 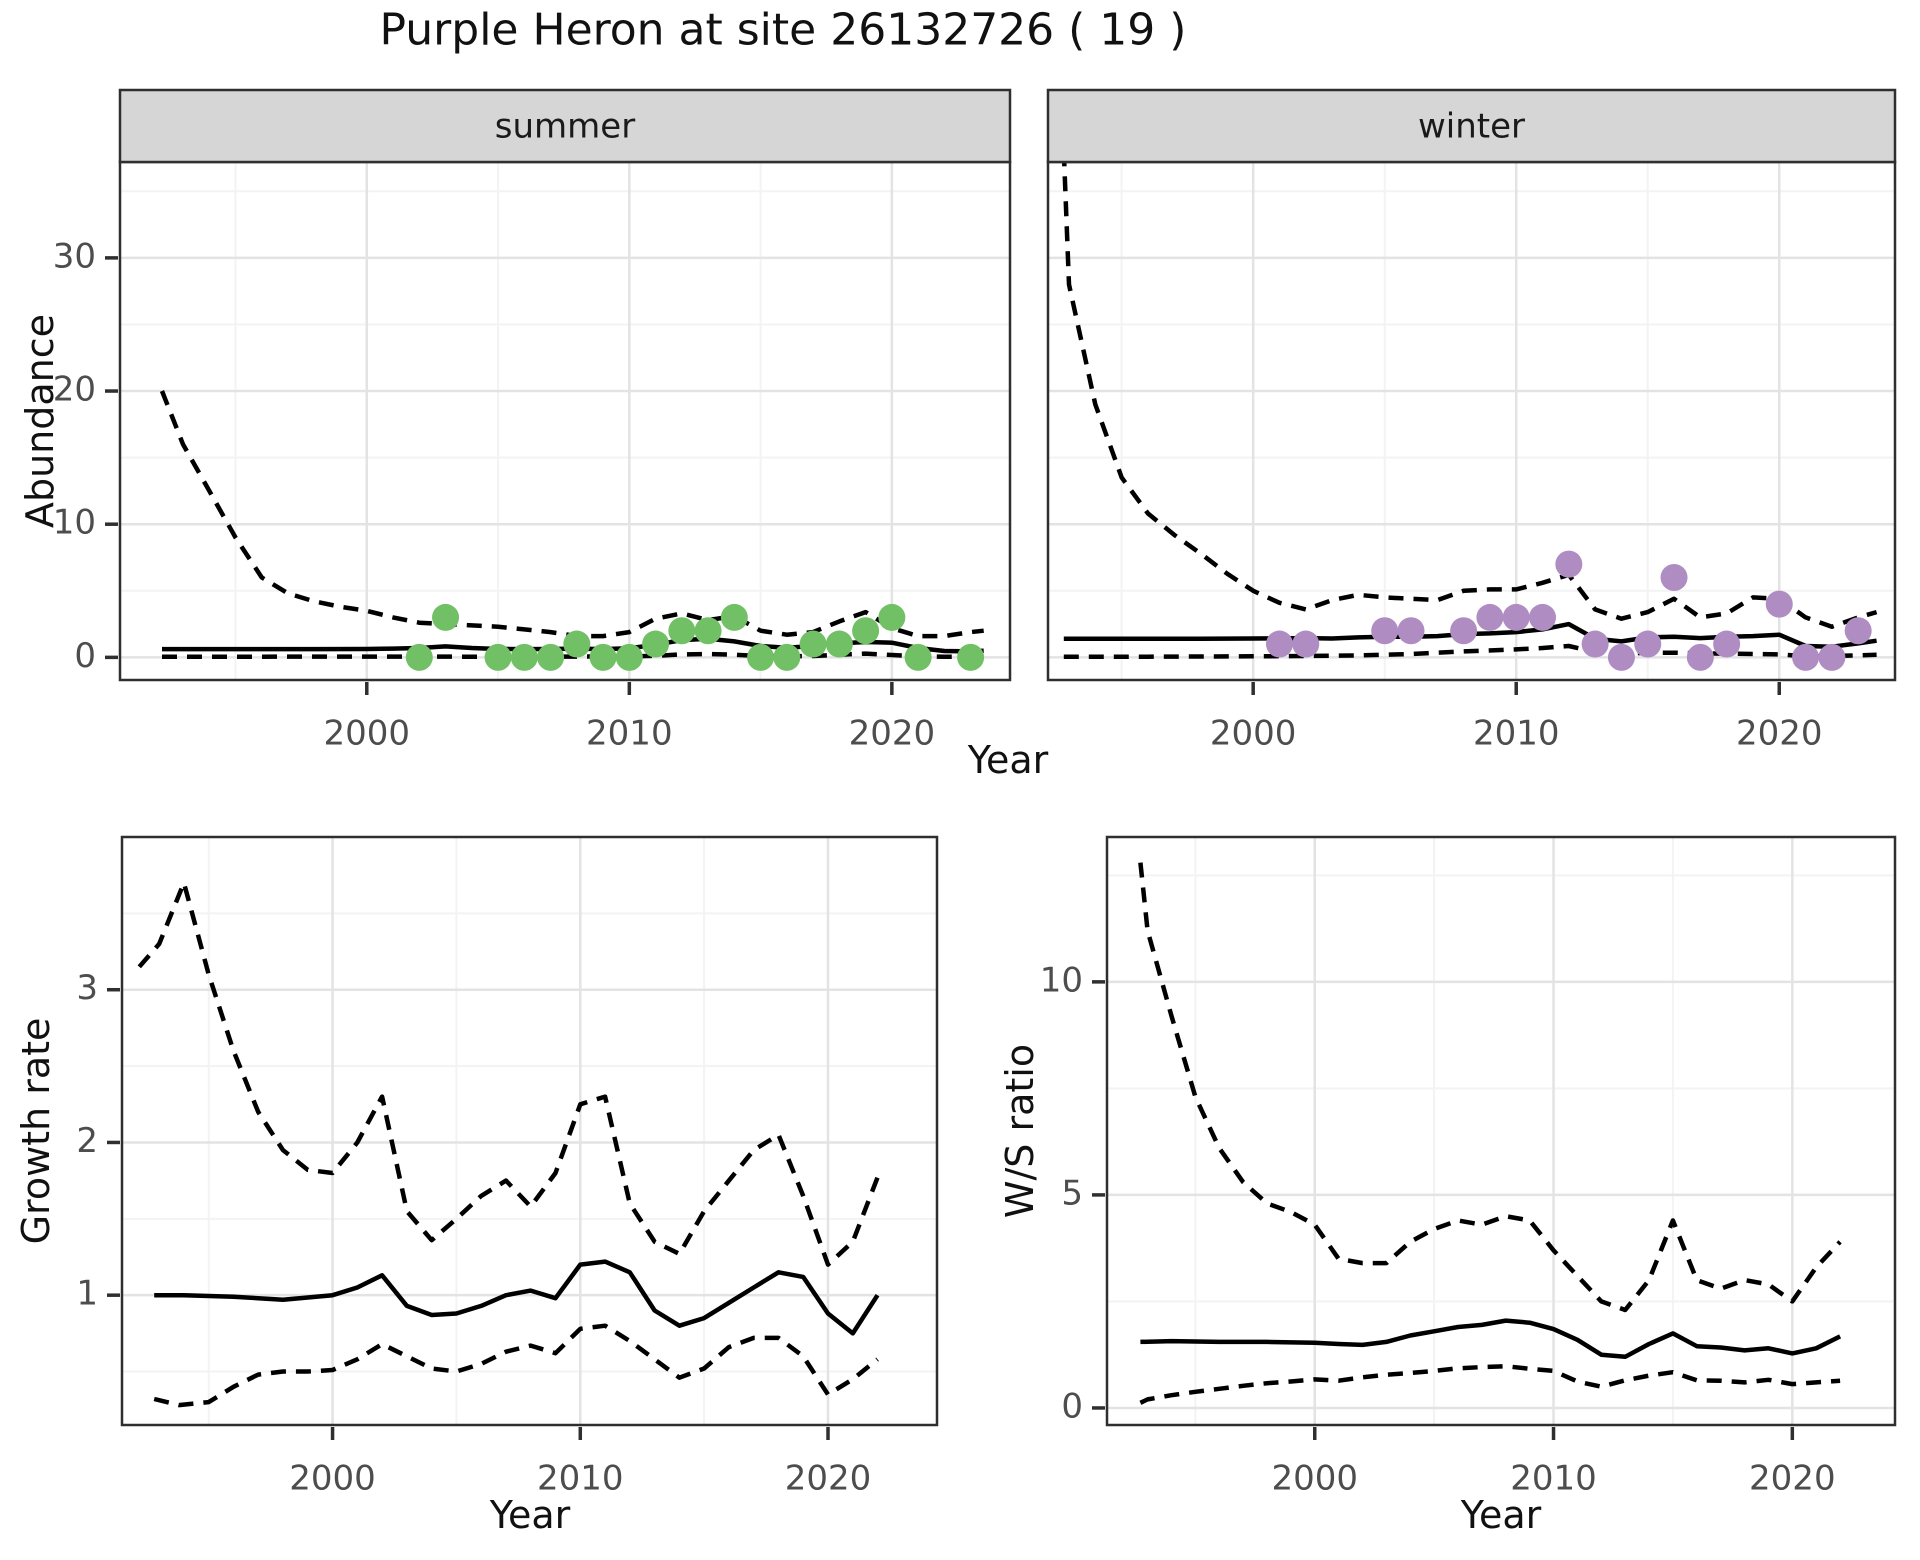 I want to click on y-axis-ticks: 1 2 3, so click(x=98, y=1141).